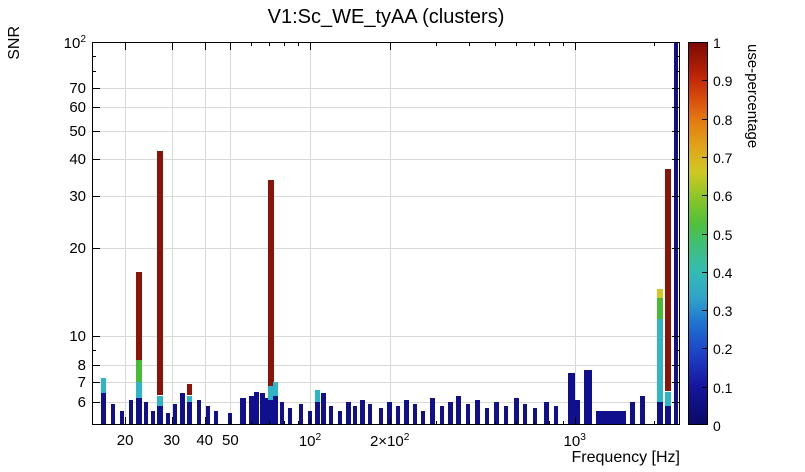  What do you see at coordinates (77, 160) in the screenshot?
I see `y-tick-label: 40` at bounding box center [77, 160].